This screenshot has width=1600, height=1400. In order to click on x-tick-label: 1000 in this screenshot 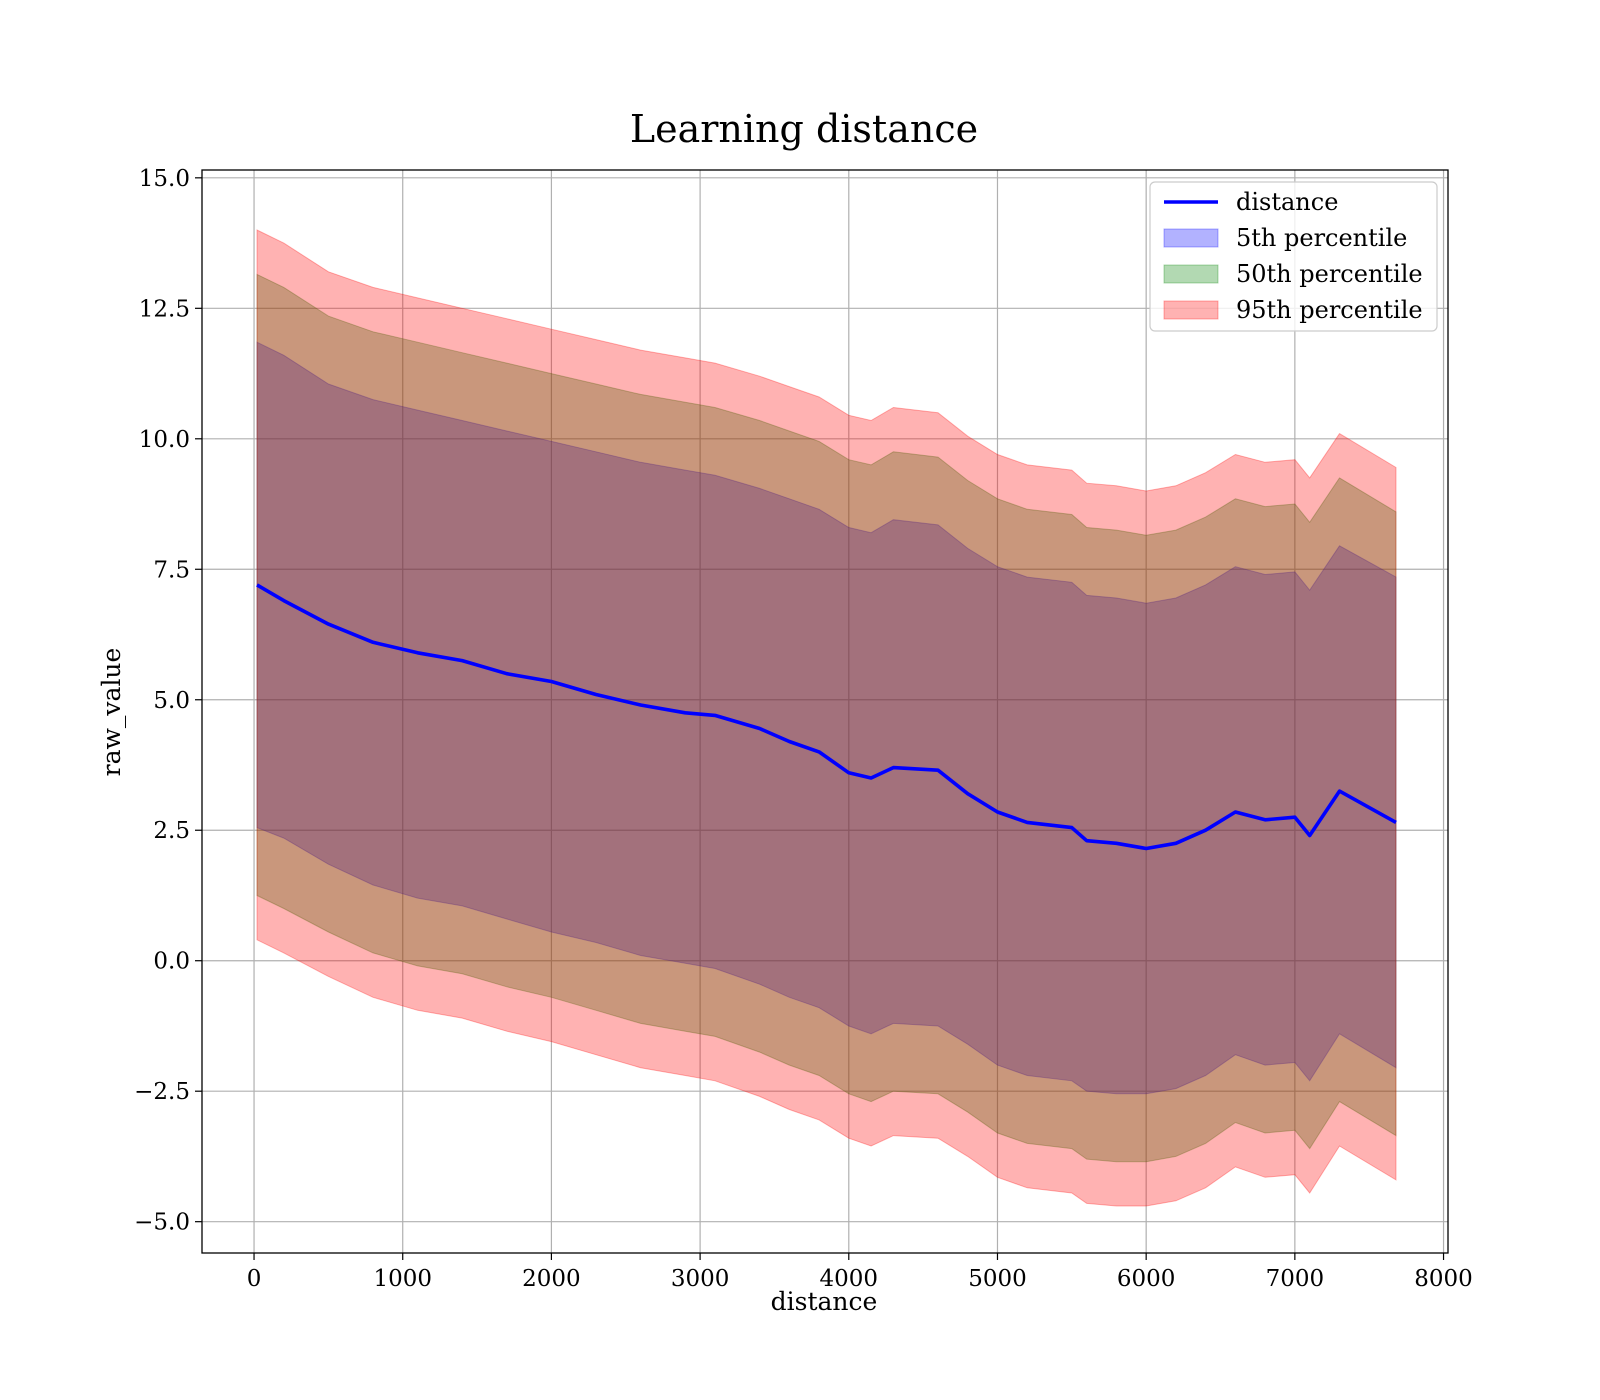, I will do `click(402, 1279)`.